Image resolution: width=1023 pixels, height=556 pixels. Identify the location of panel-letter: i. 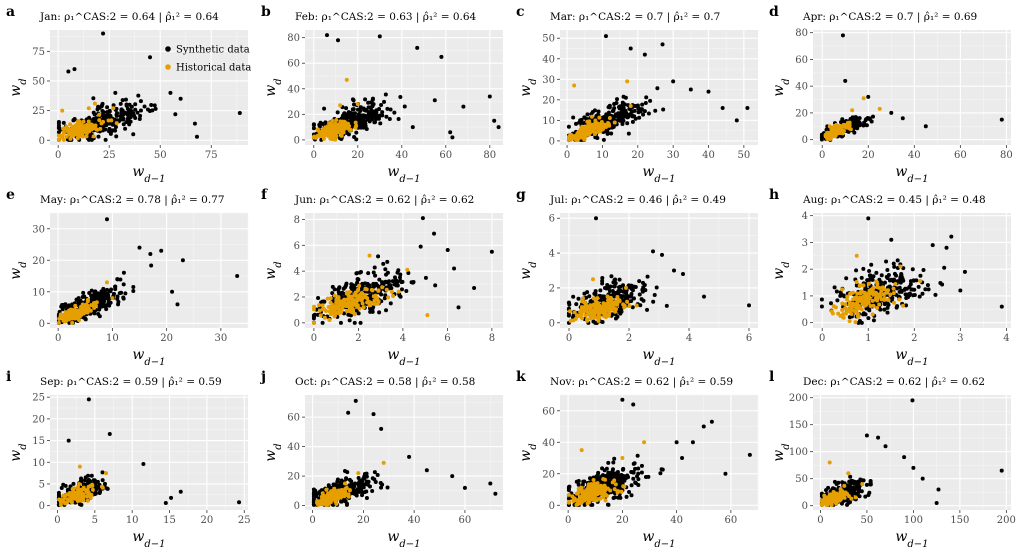
(8, 377).